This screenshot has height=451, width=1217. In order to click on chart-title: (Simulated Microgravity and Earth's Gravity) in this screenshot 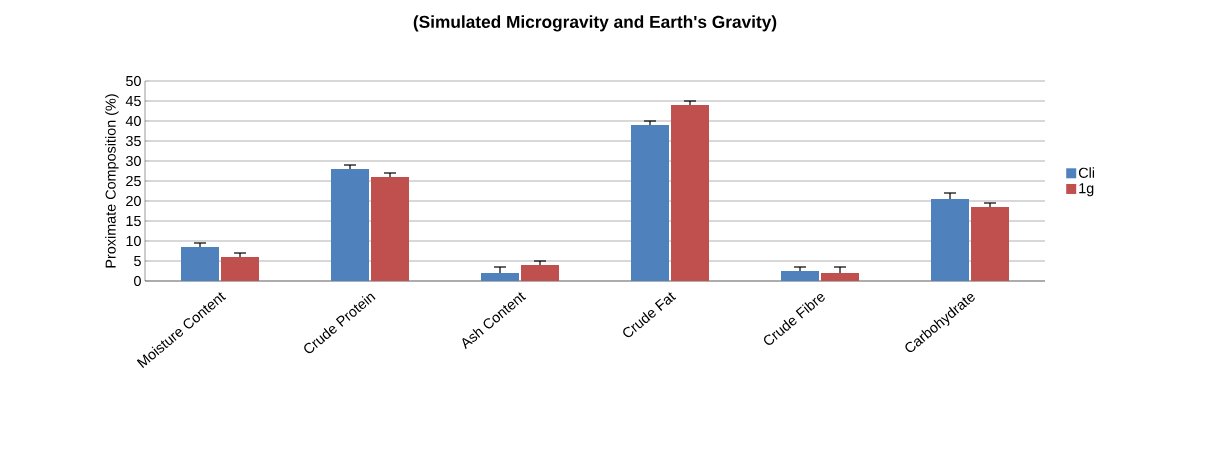, I will do `click(595, 23)`.